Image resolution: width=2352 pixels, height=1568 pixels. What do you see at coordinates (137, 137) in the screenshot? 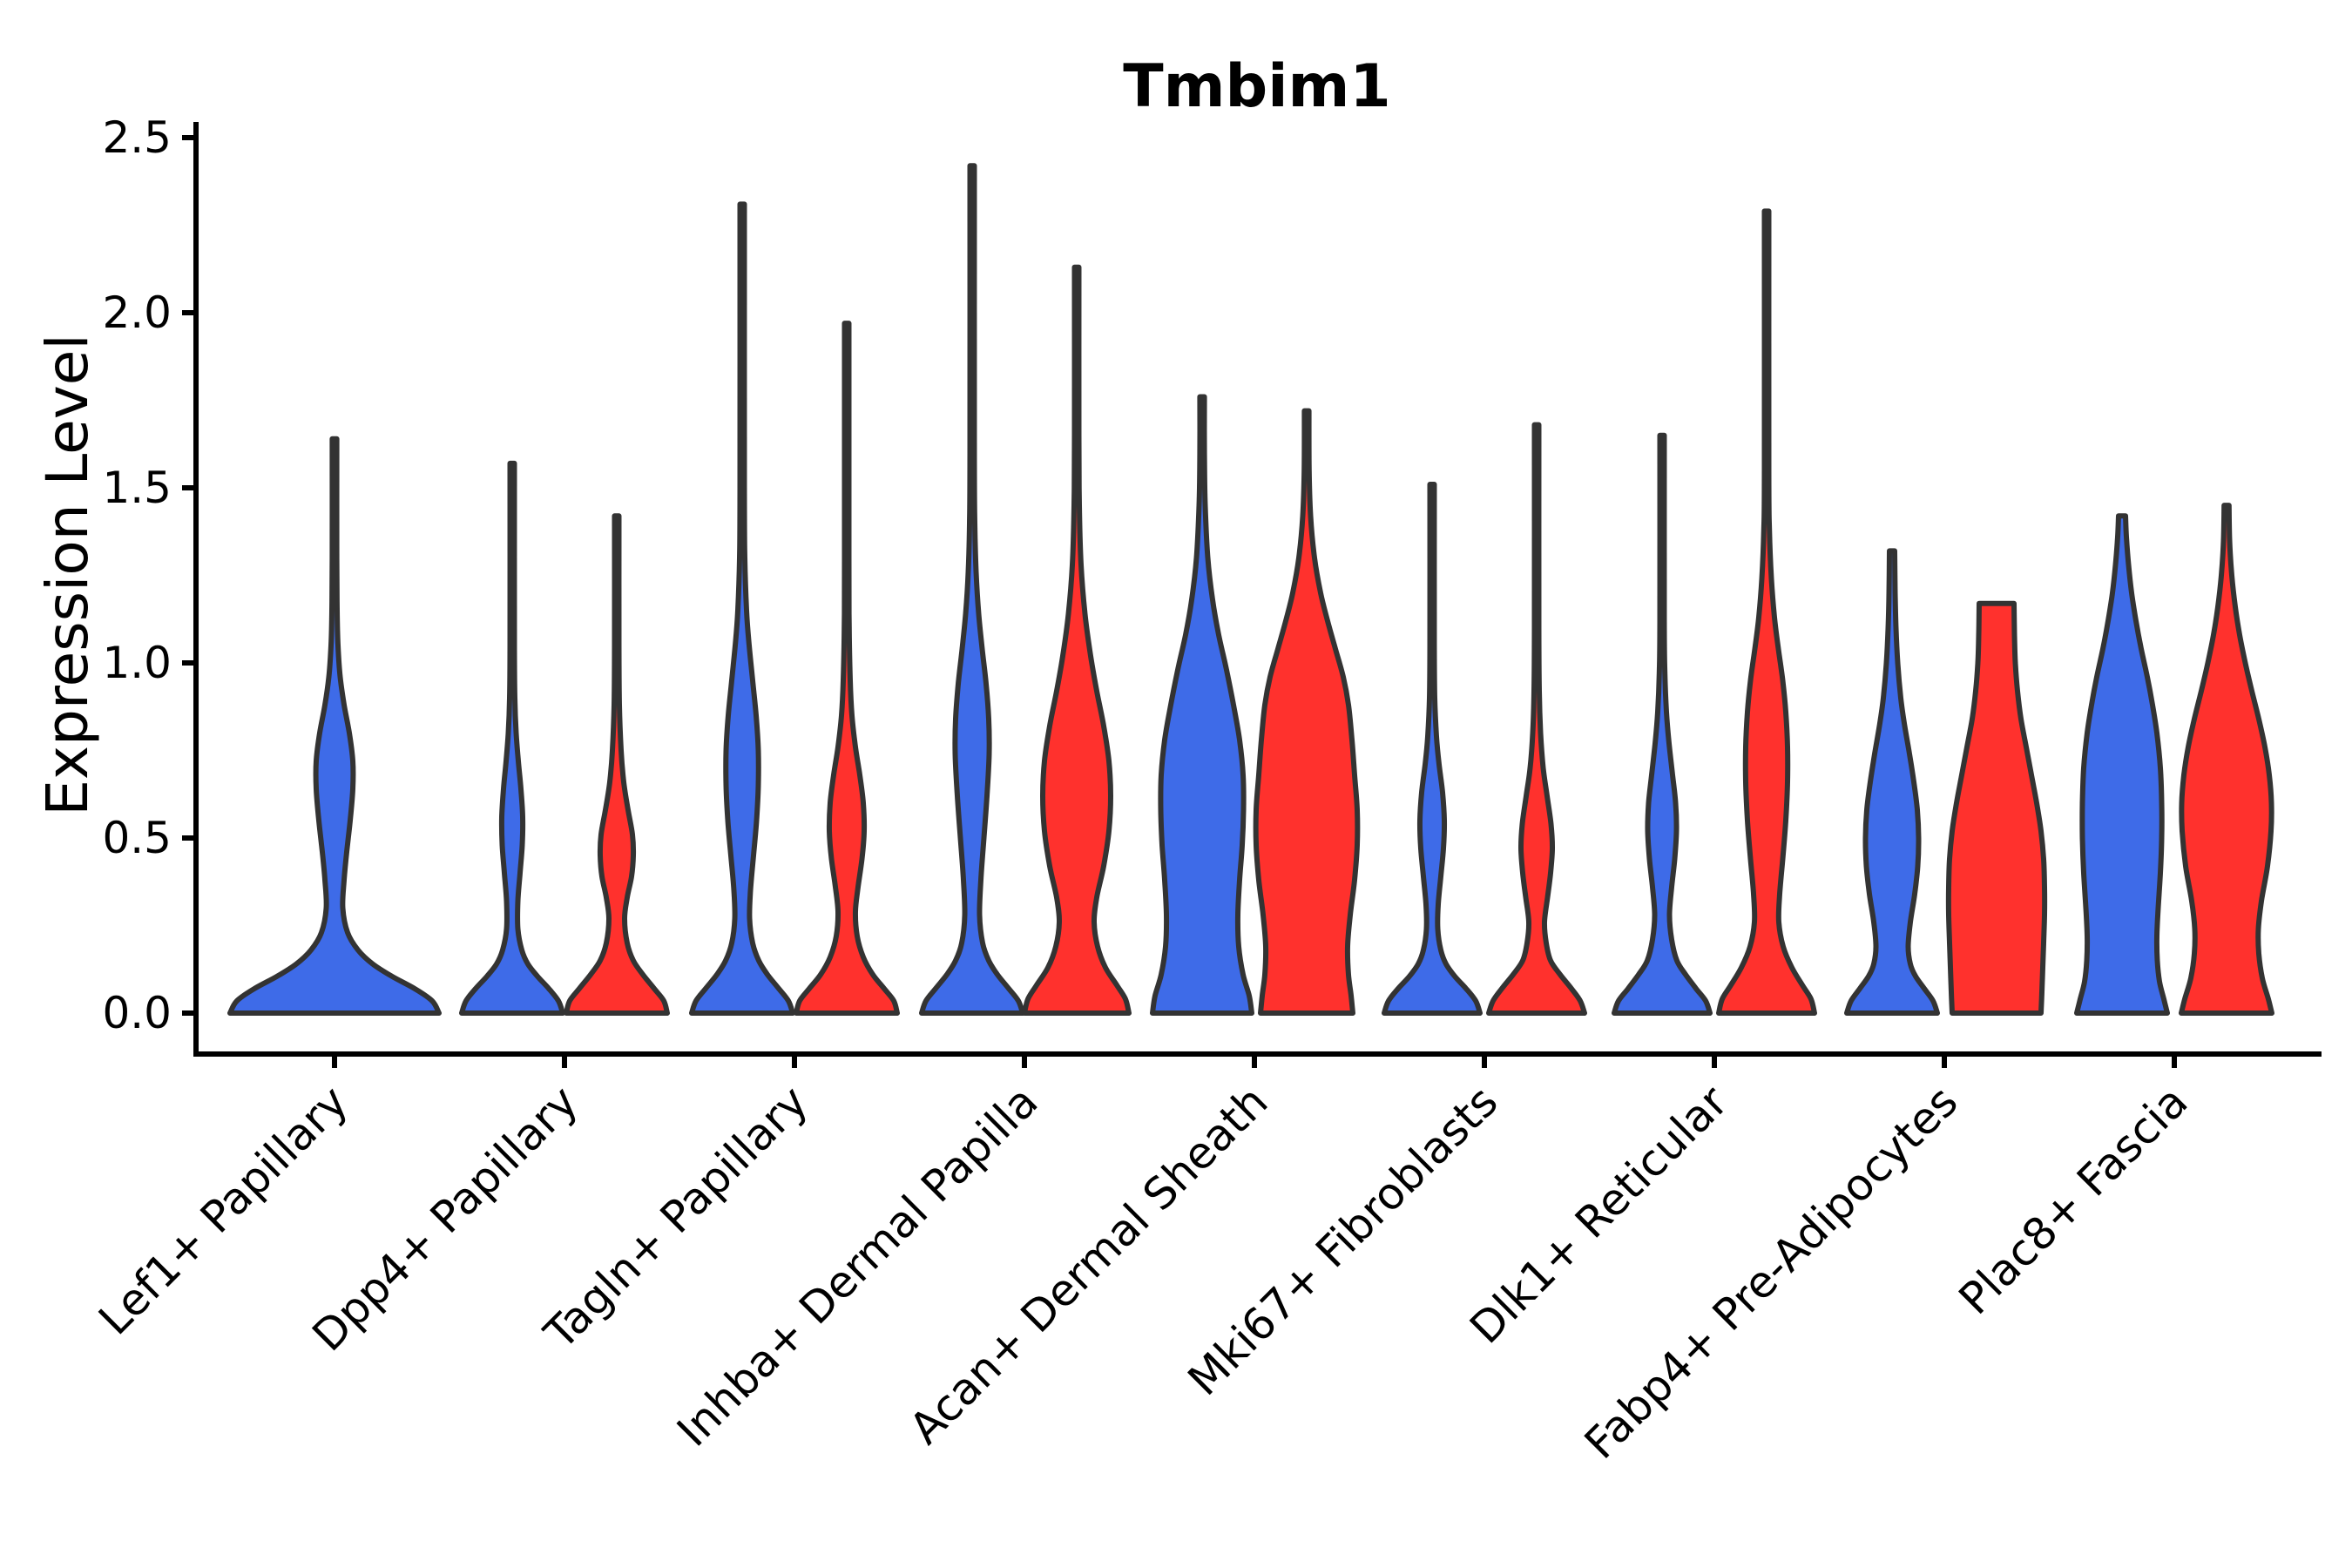
I see `y-tick-label: 2.5` at bounding box center [137, 137].